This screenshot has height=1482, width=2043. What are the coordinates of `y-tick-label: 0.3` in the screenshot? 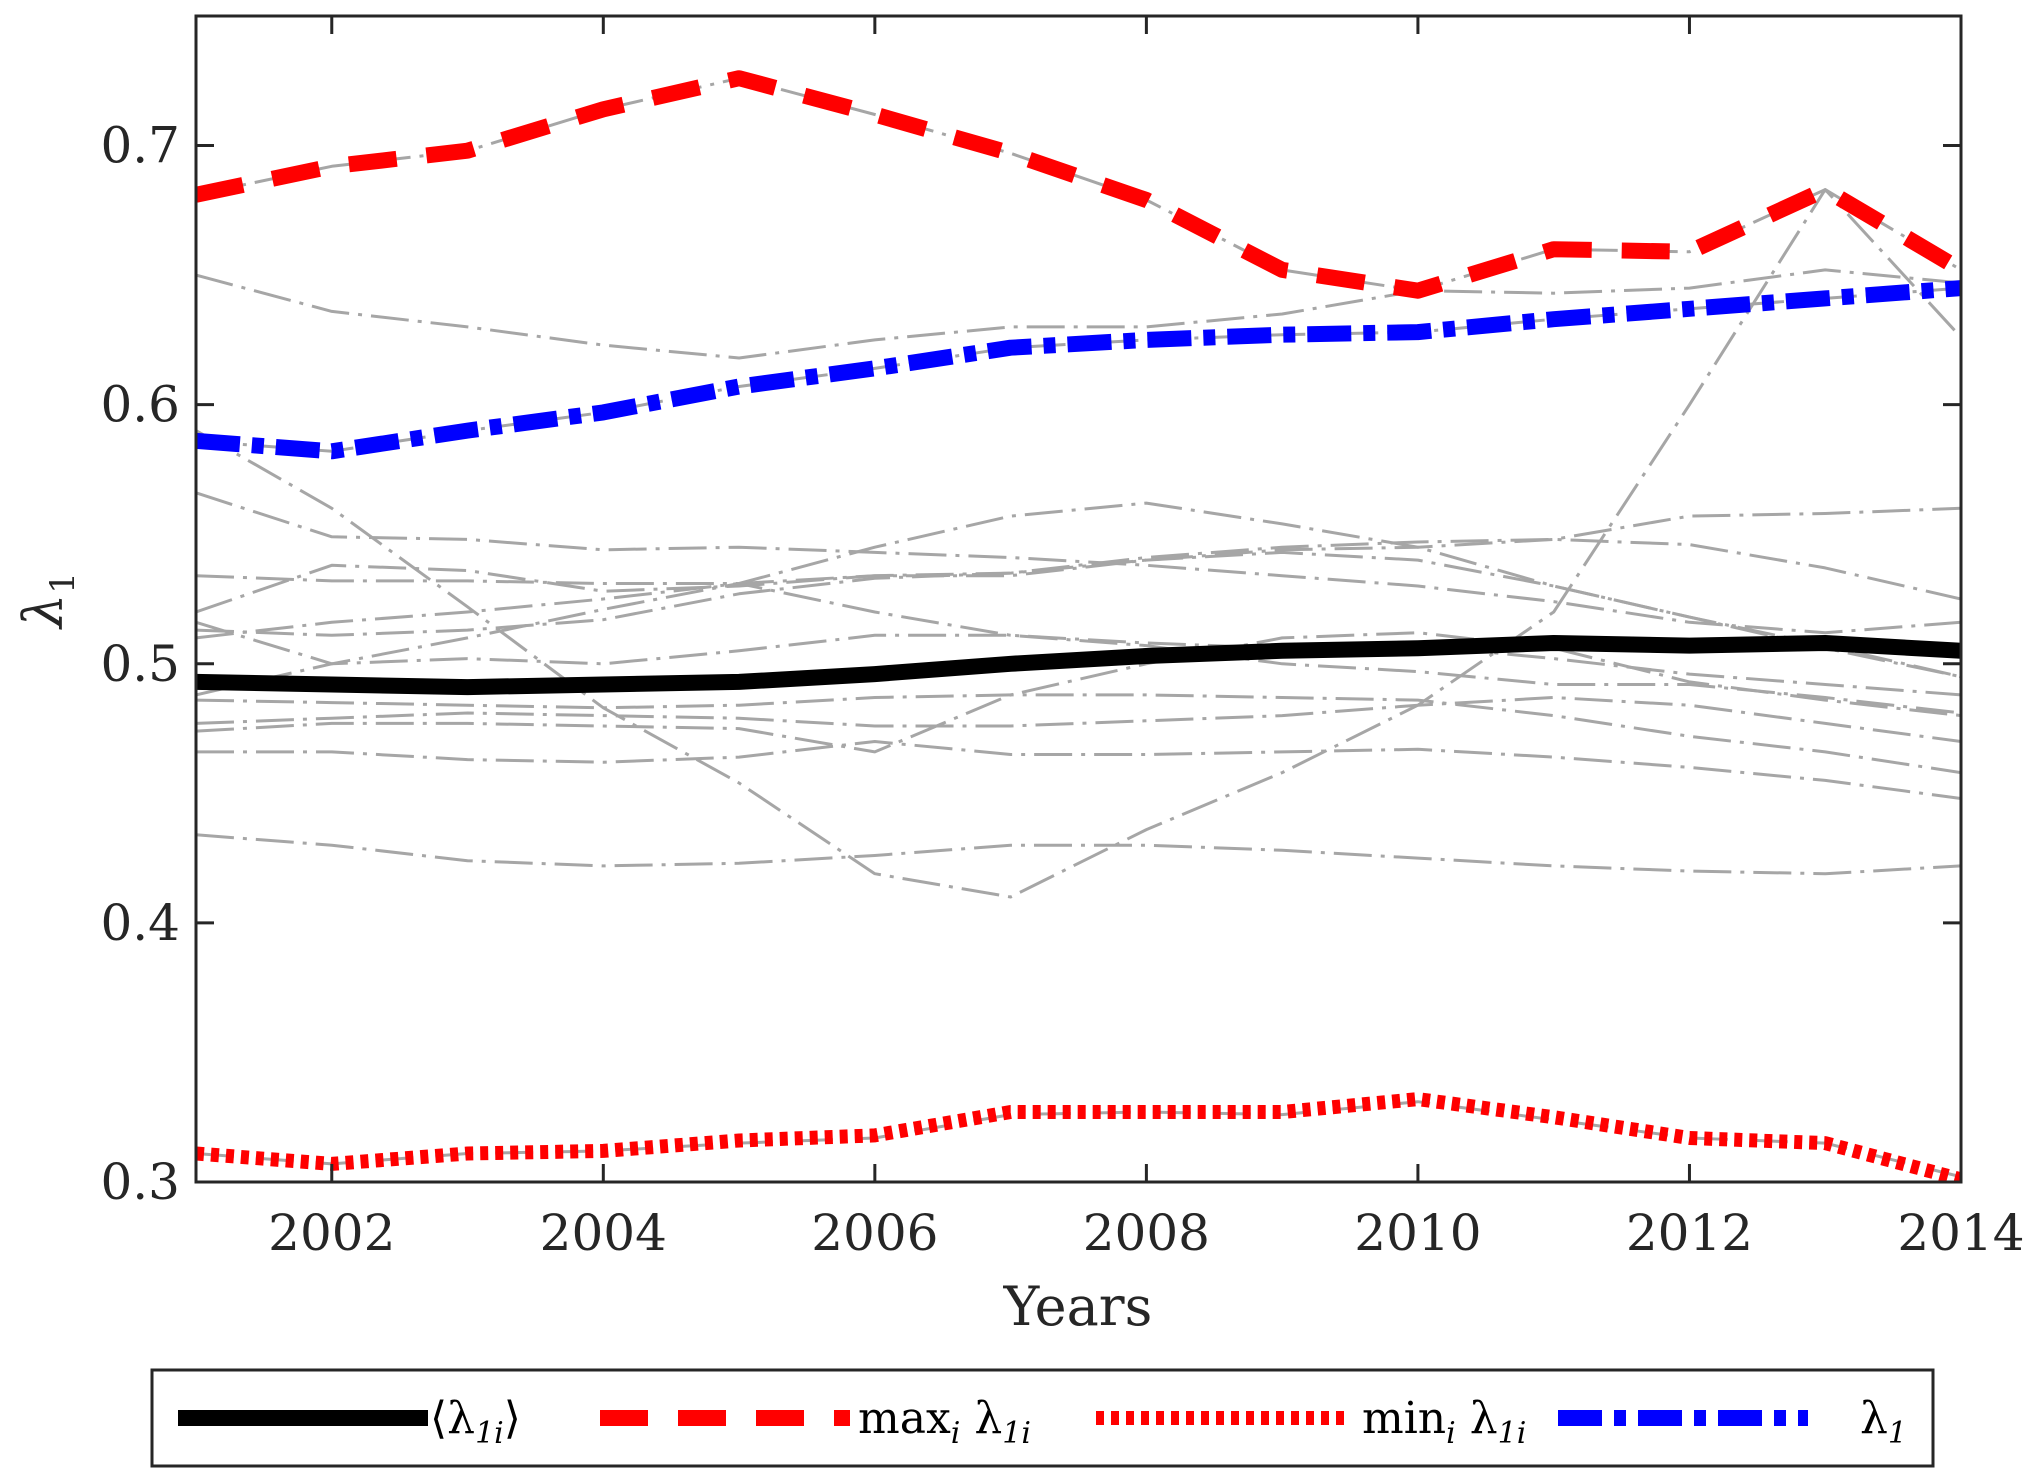 It's located at (140, 1182).